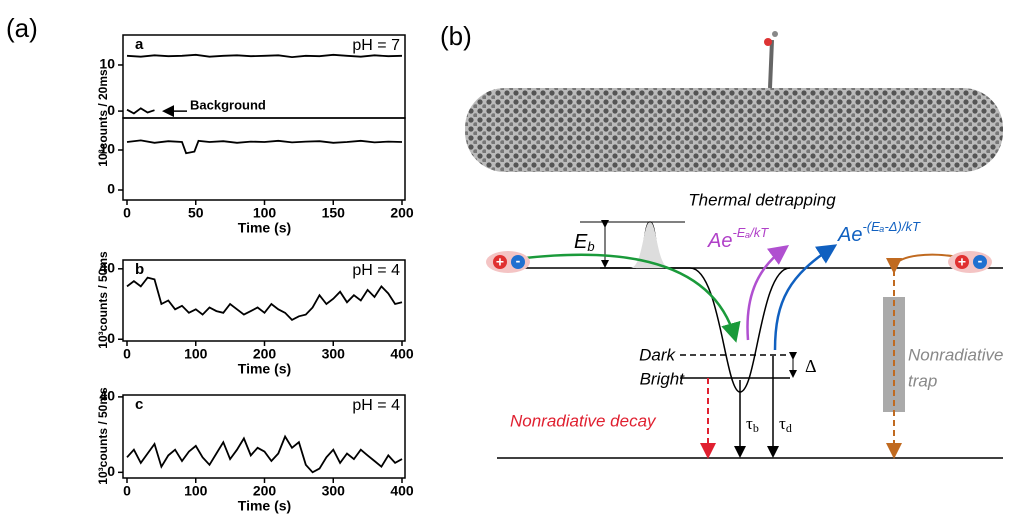 The width and height of the screenshot is (1020, 527). Describe the element at coordinates (657, 354) in the screenshot. I see `label: Dark` at that location.